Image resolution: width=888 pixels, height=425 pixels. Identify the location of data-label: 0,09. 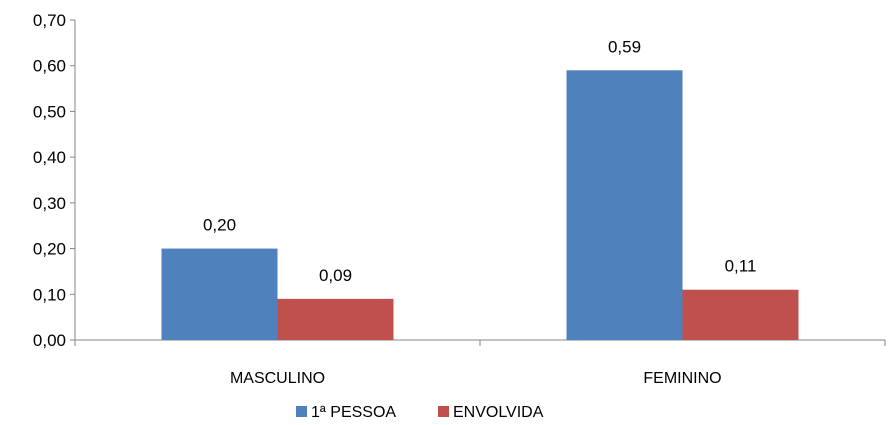
(335, 275).